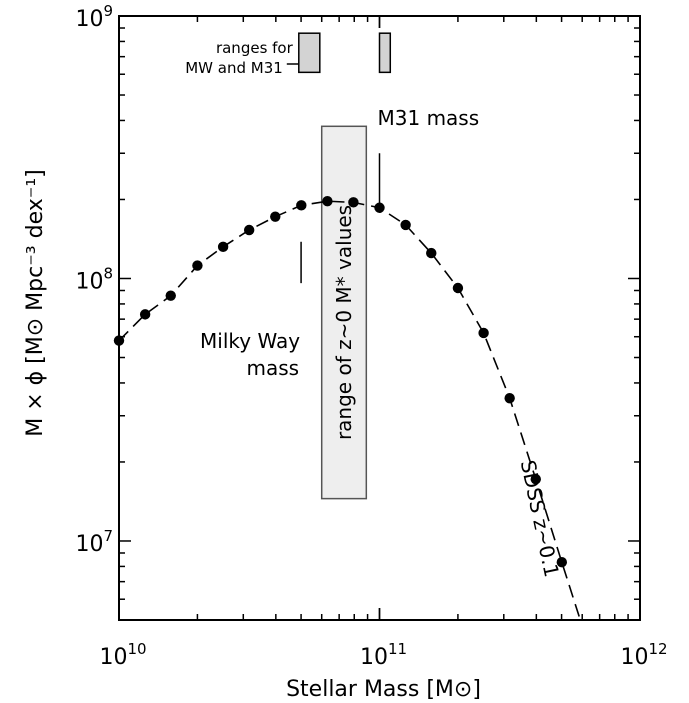 The height and width of the screenshot is (703, 689). Describe the element at coordinates (35, 303) in the screenshot. I see `y-axis-label: M × ϕ [M⊙ Mpc⁻³ dex⁻¹]` at that location.